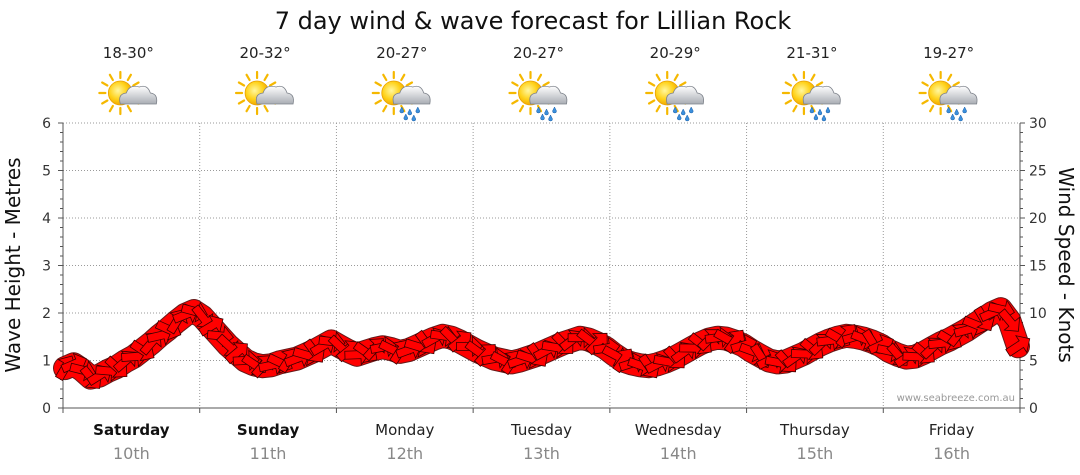 The height and width of the screenshot is (475, 1080). Describe the element at coordinates (1066, 265) in the screenshot. I see `right-axis-title: Wind Speed - Knots` at that location.